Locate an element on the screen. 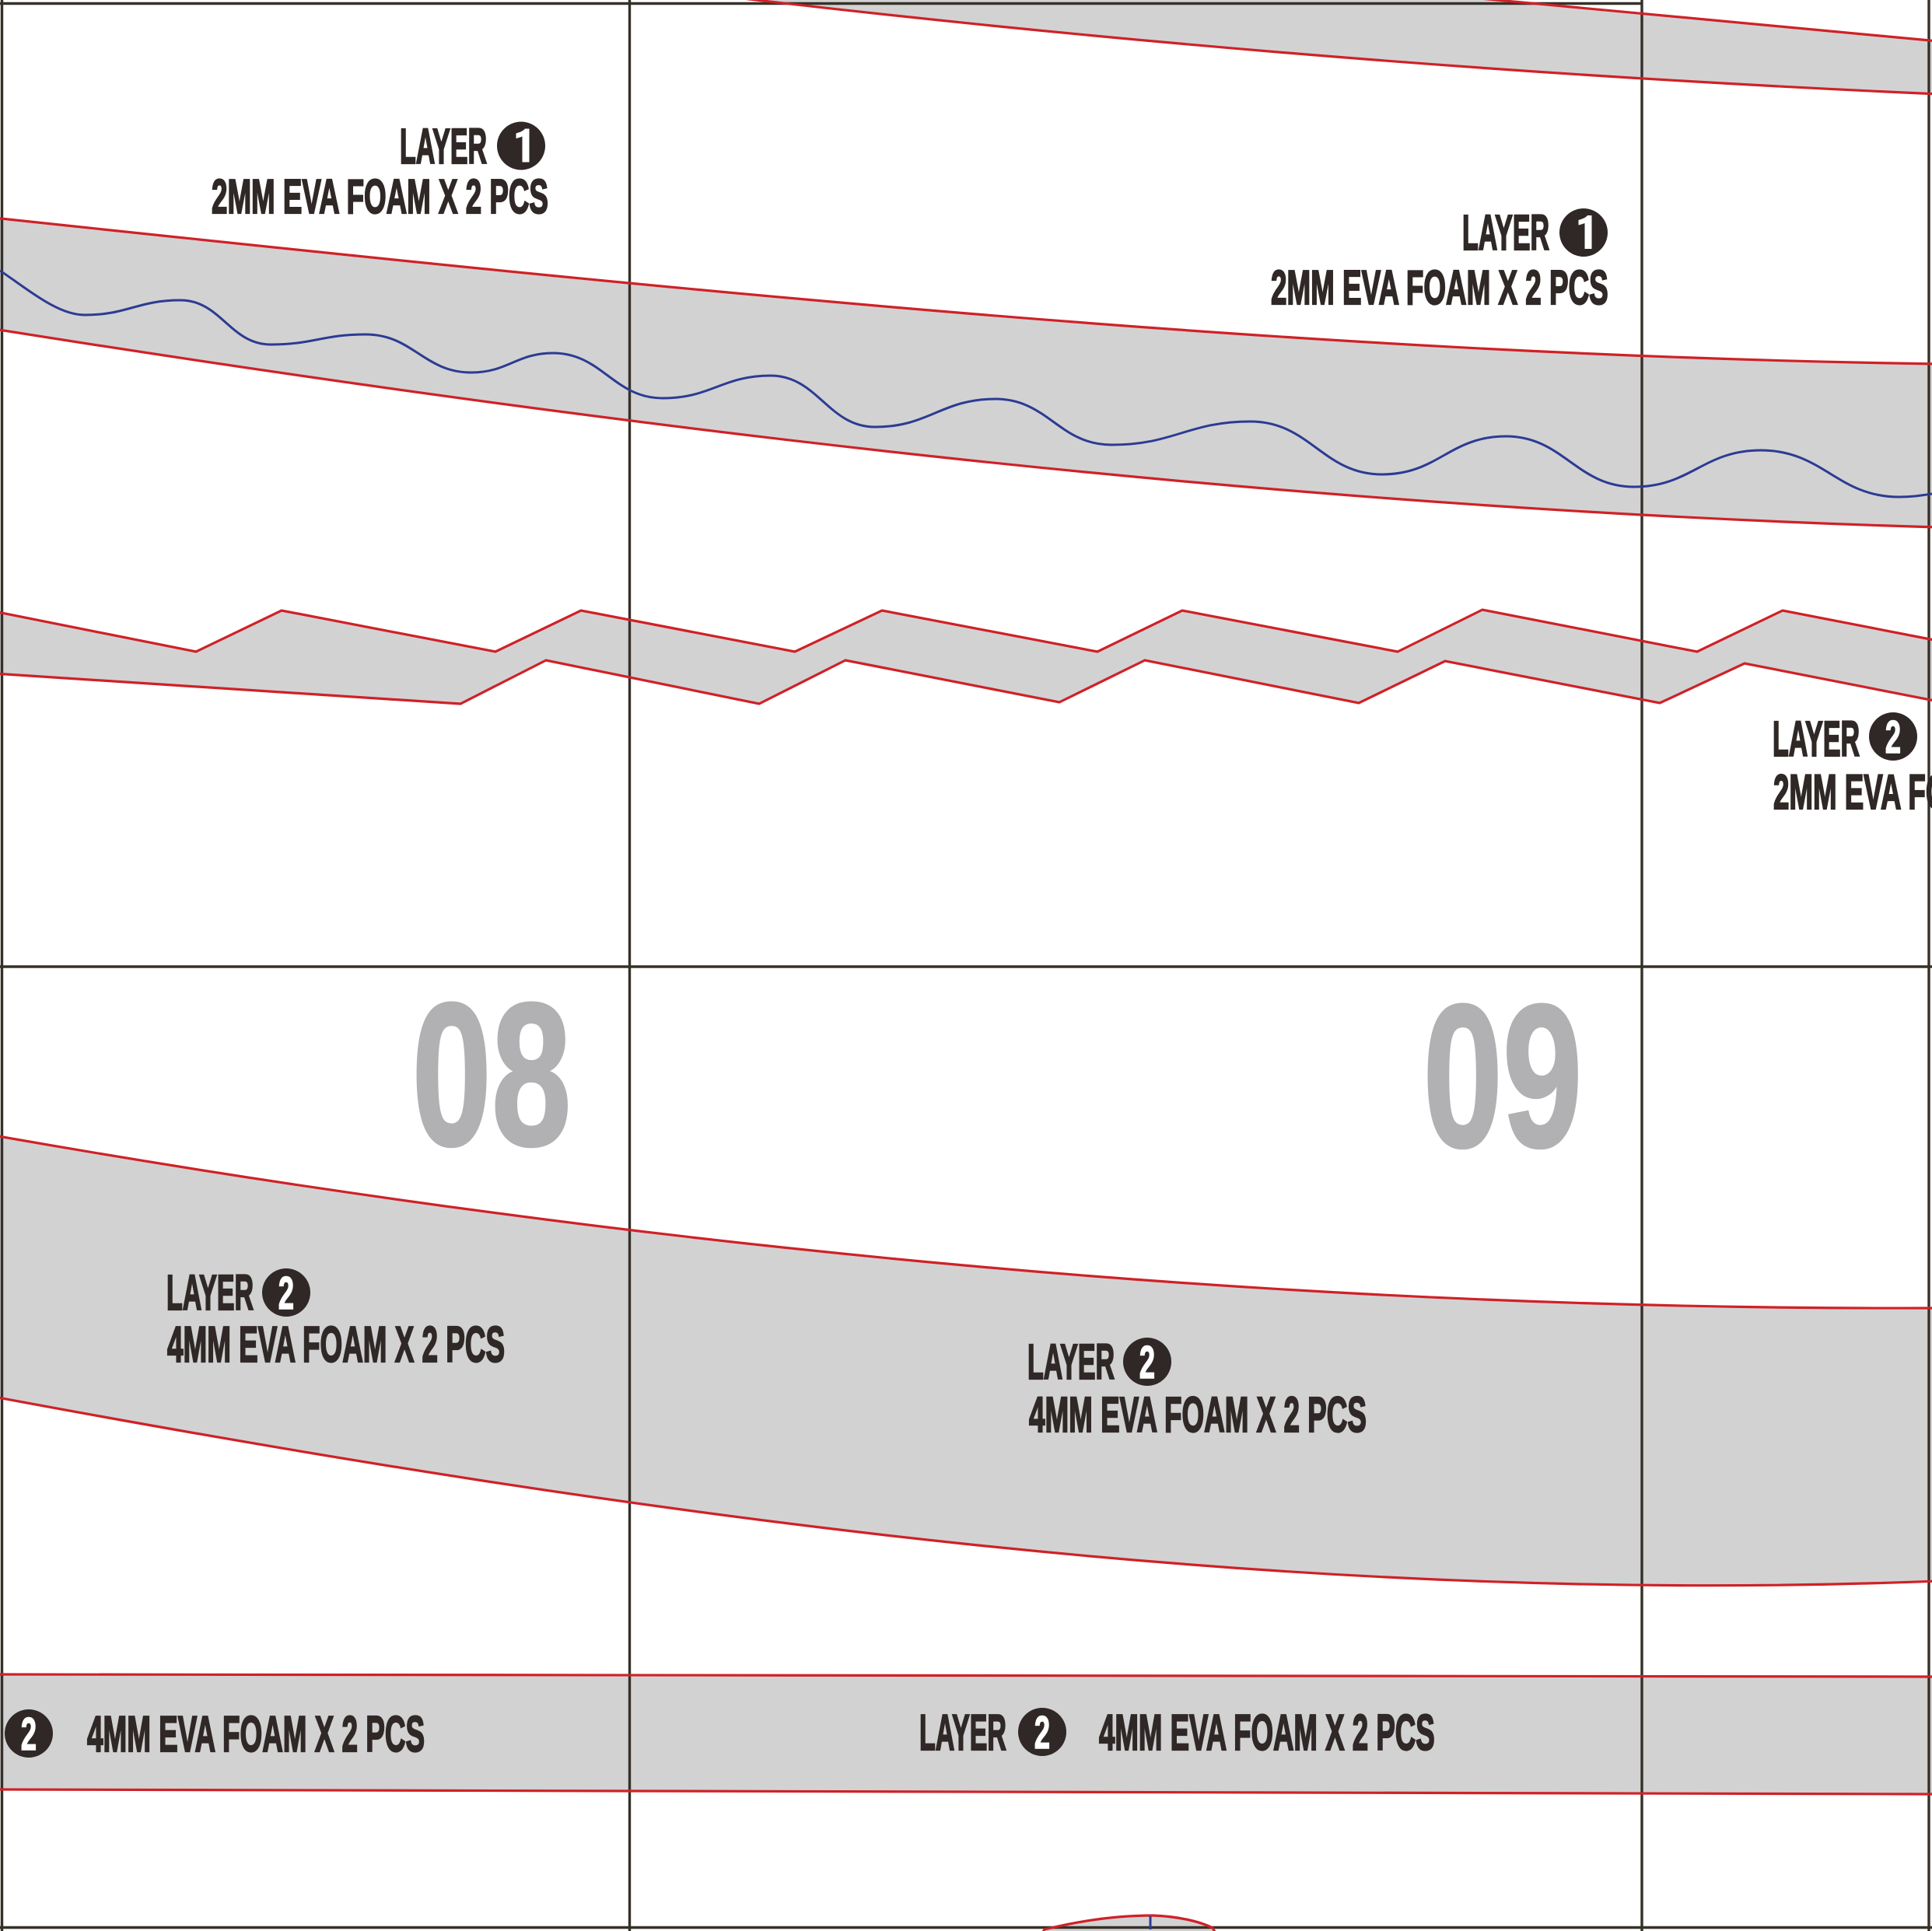  svg-text: 09 is located at coordinates (1503, 1076).